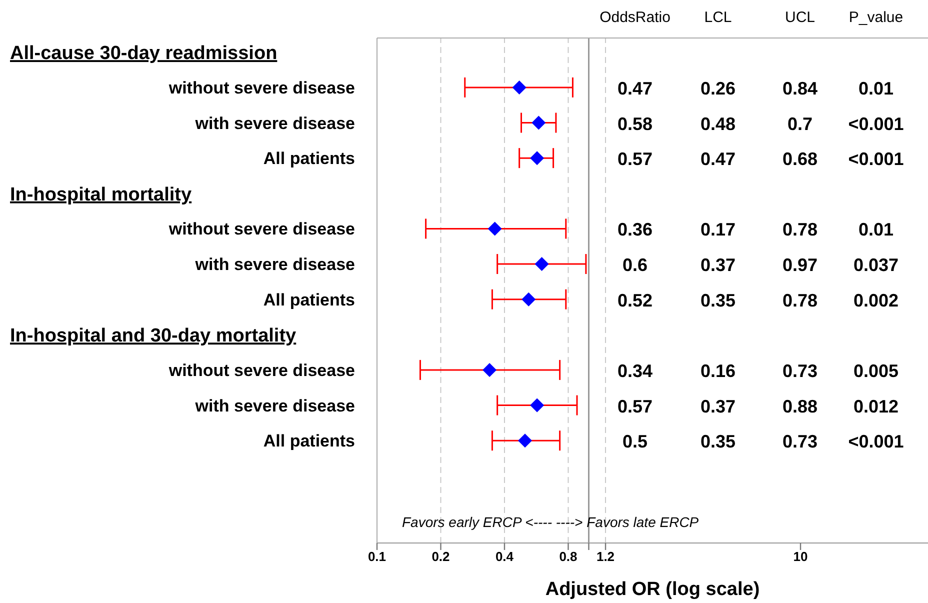  Describe the element at coordinates (441, 556) in the screenshot. I see `x-tick-label: 0.2` at that location.